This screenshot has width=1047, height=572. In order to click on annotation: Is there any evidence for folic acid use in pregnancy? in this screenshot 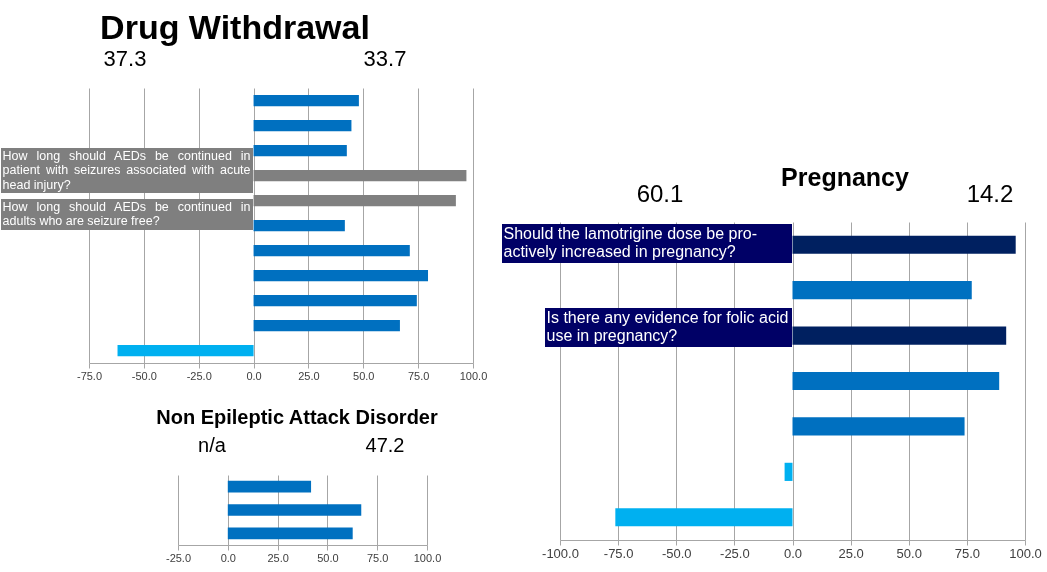, I will do `click(668, 327)`.